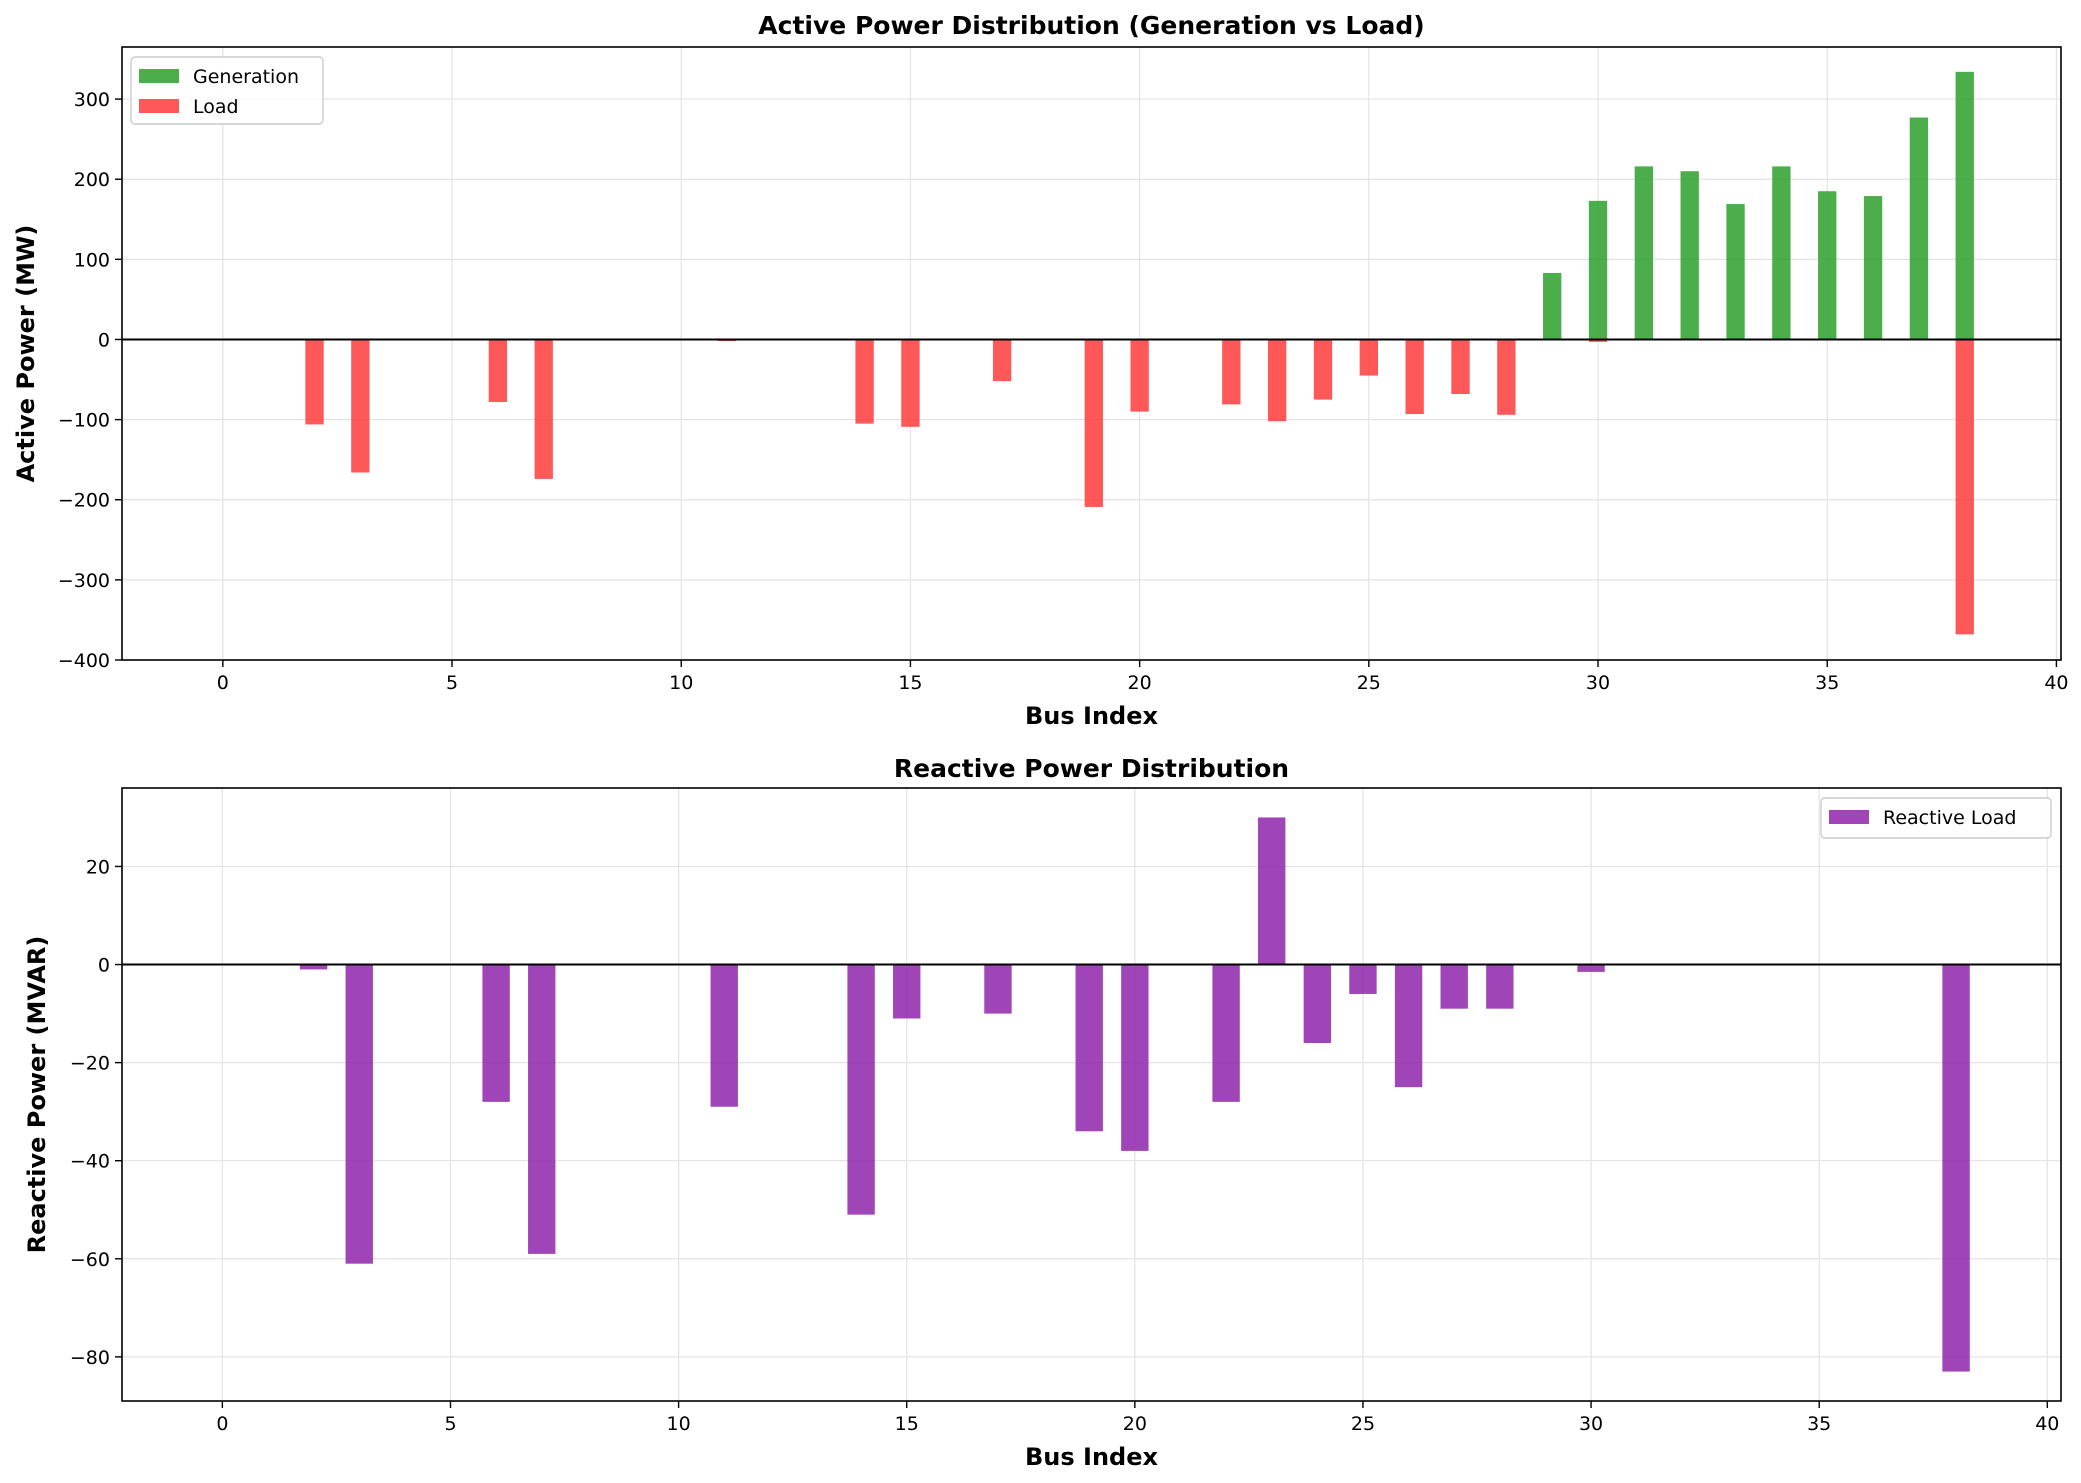  What do you see at coordinates (227, 90) in the screenshot?
I see `legend: Generation Load` at bounding box center [227, 90].